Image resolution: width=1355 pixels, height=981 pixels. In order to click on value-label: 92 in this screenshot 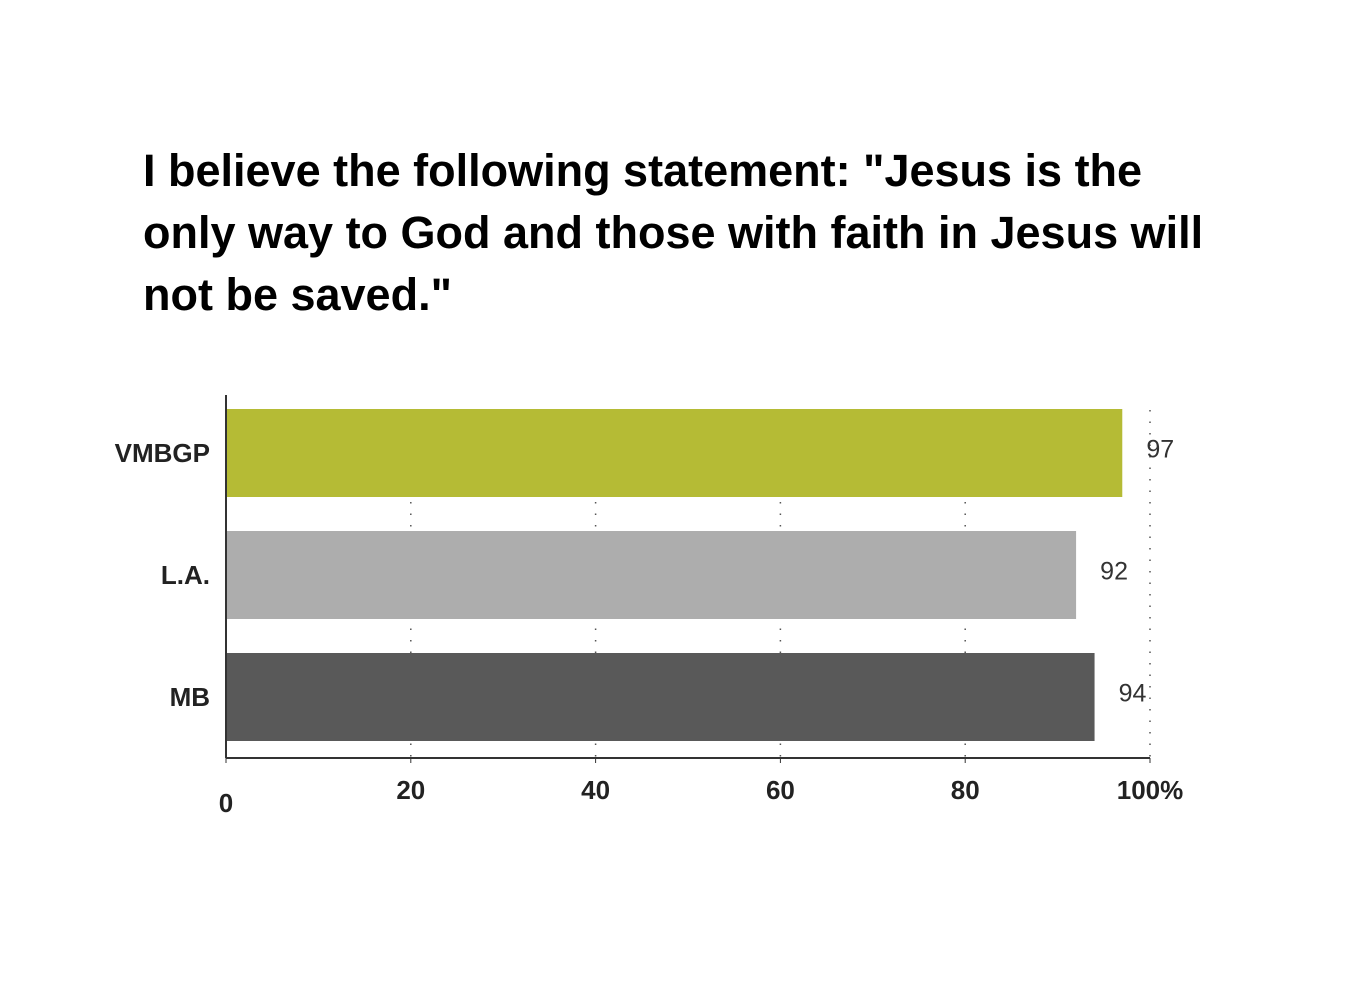, I will do `click(1114, 572)`.